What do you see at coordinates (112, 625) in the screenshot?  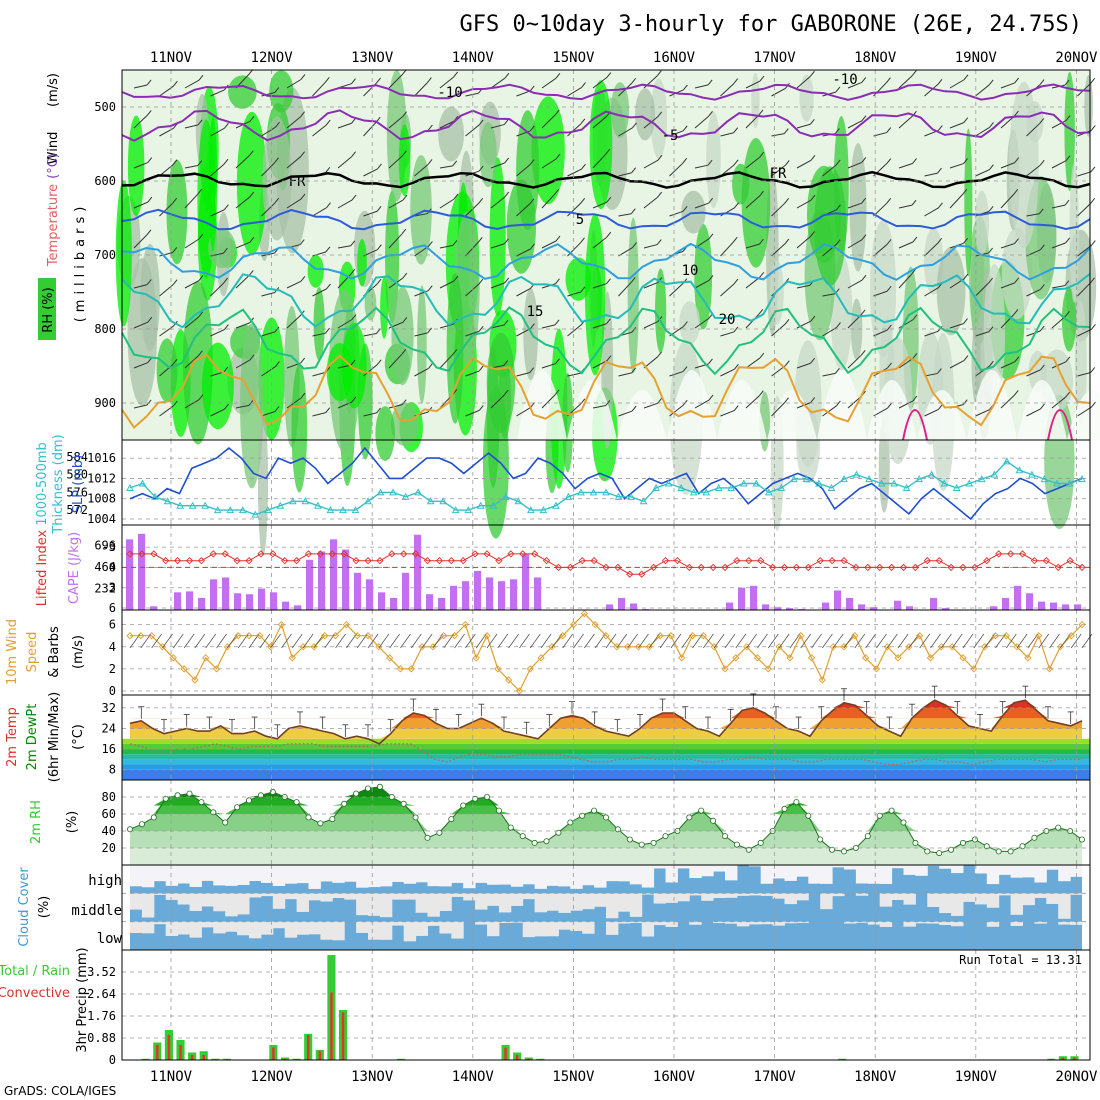 I see `y-tick-label: 6` at bounding box center [112, 625].